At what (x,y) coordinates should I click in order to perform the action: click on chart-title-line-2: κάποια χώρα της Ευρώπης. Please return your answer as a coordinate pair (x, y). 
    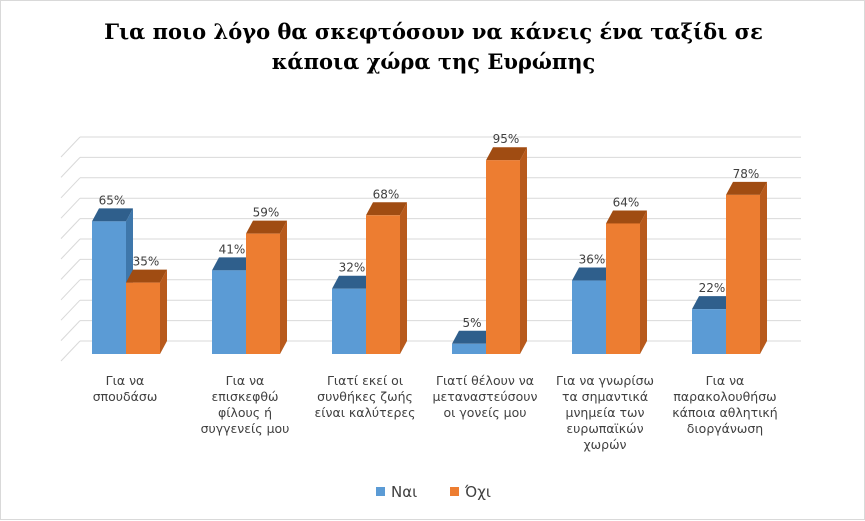
    Looking at the image, I should click on (433, 61).